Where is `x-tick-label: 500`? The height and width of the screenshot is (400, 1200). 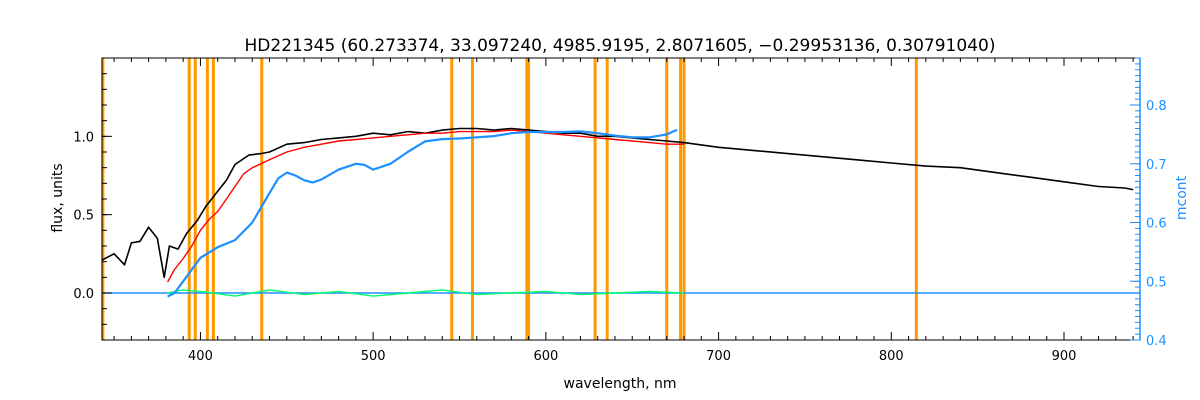
x-tick-label: 500 is located at coordinates (373, 356).